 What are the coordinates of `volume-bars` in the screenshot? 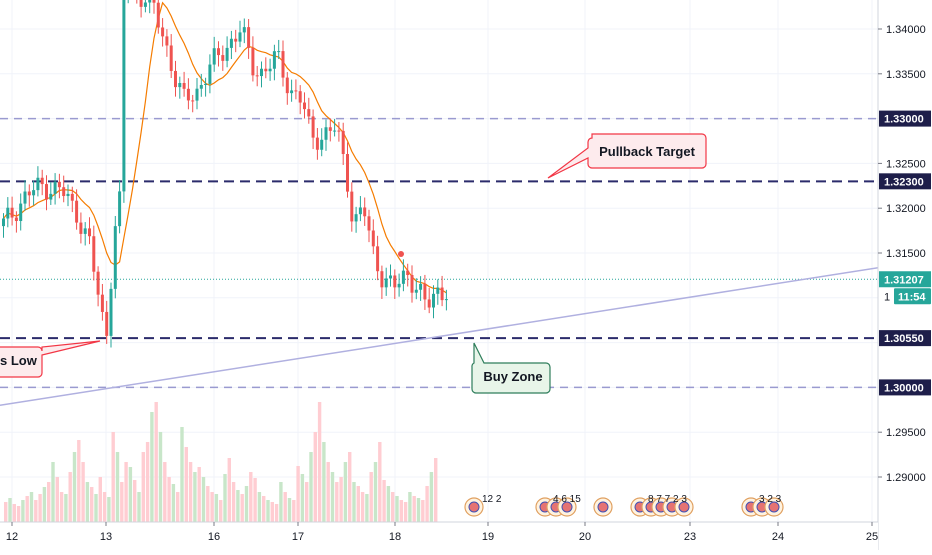 It's located at (221, 462).